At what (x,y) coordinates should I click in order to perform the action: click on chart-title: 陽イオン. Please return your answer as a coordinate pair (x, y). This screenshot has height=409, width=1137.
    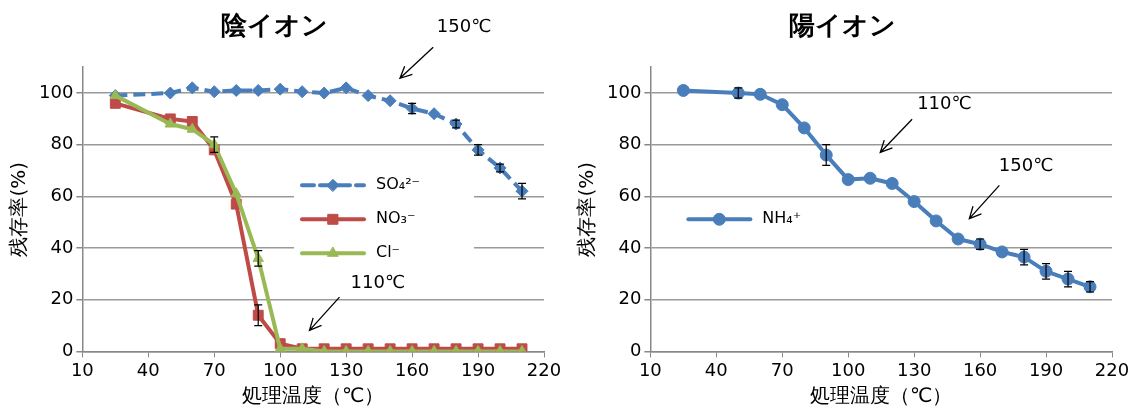
    Looking at the image, I should click on (842, 25).